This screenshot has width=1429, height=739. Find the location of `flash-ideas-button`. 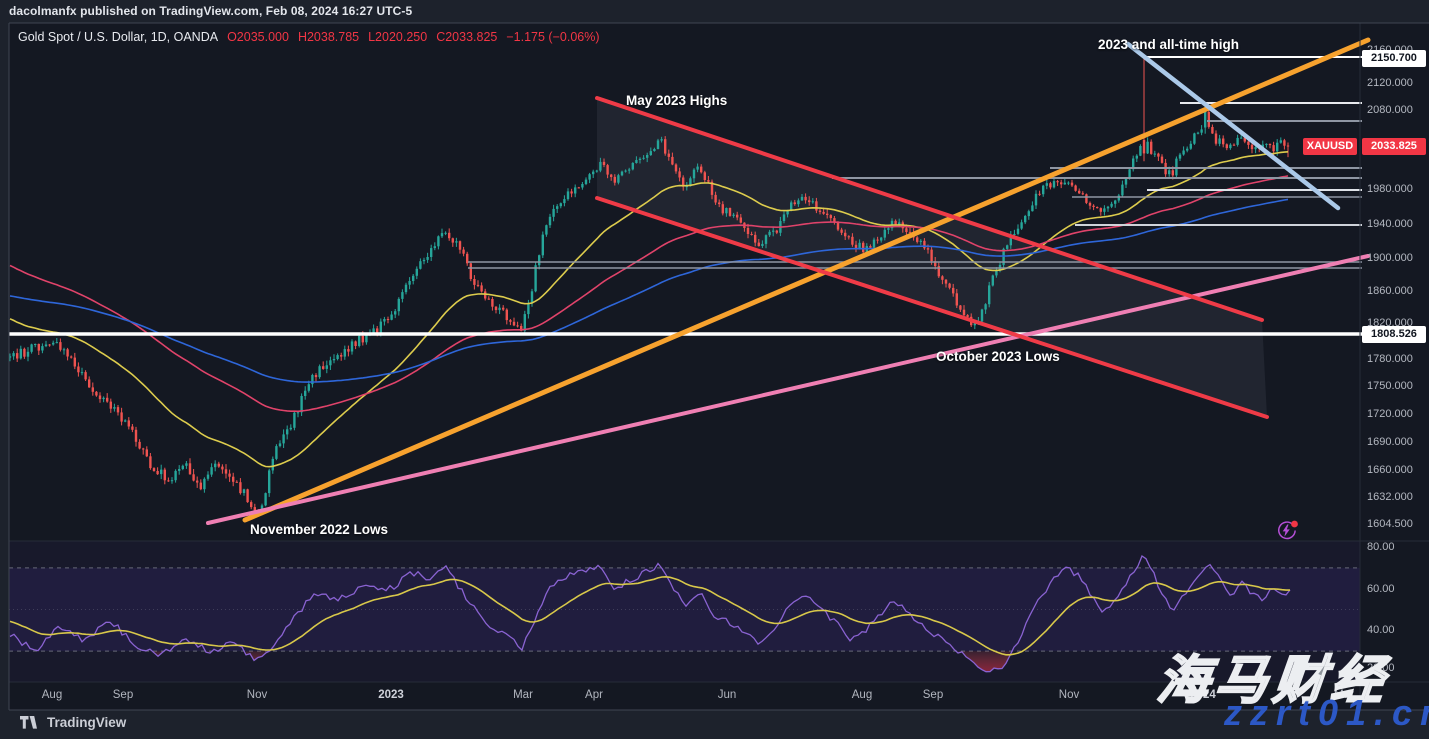

flash-ideas-button is located at coordinates (1287, 531).